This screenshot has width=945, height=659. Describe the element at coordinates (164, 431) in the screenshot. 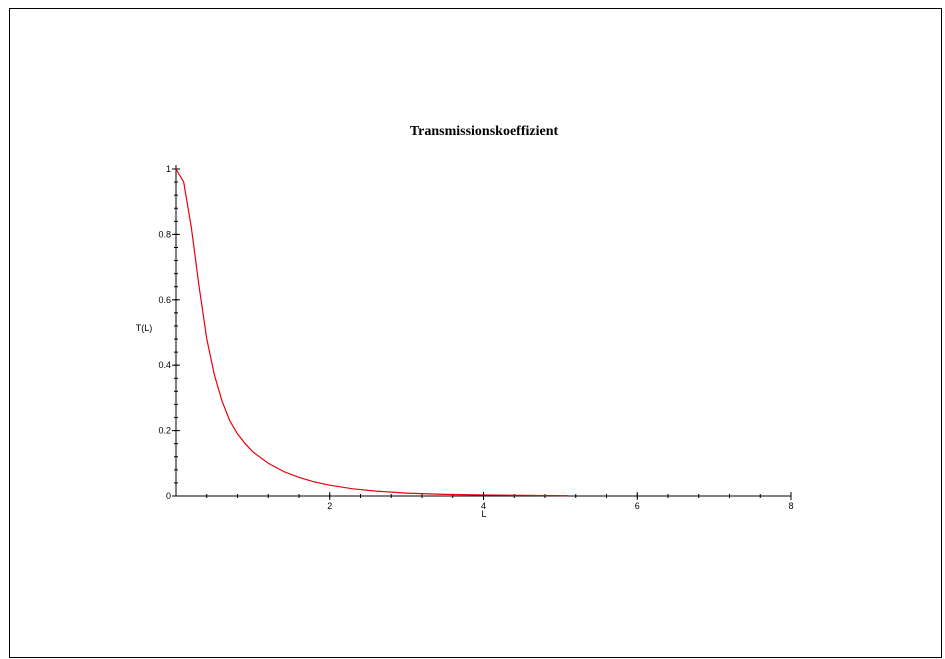

I see `y-tick-label: 0.2` at that location.